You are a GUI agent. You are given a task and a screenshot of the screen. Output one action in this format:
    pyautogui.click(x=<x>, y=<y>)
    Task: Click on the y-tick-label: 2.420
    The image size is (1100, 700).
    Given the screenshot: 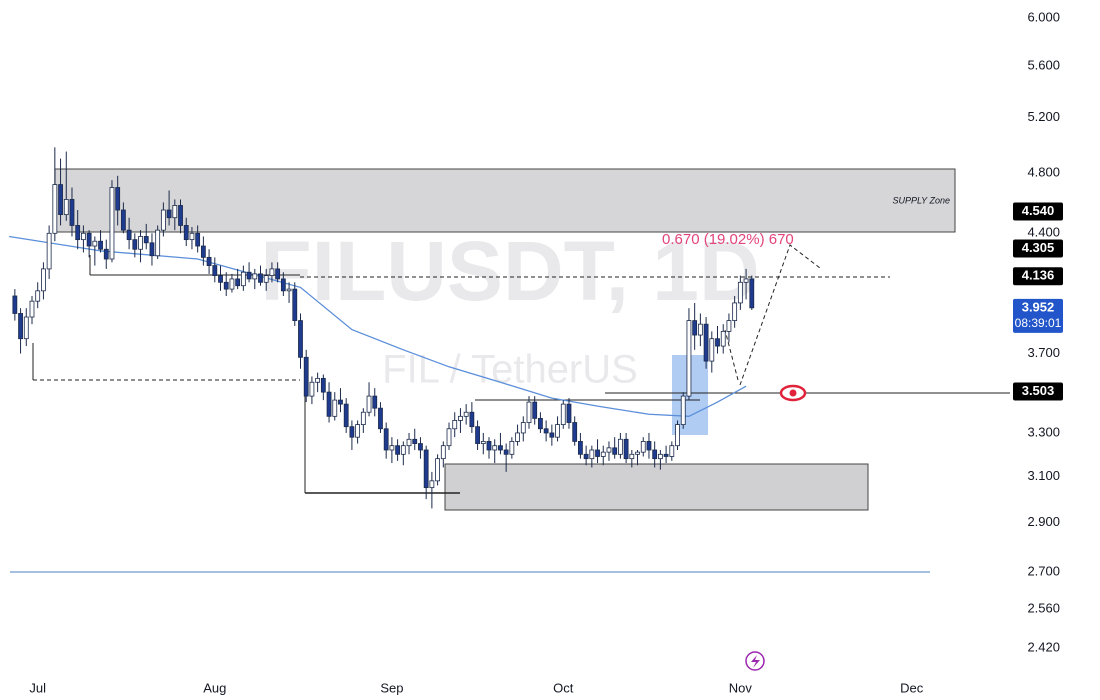 What is the action you would take?
    pyautogui.click(x=1043, y=647)
    